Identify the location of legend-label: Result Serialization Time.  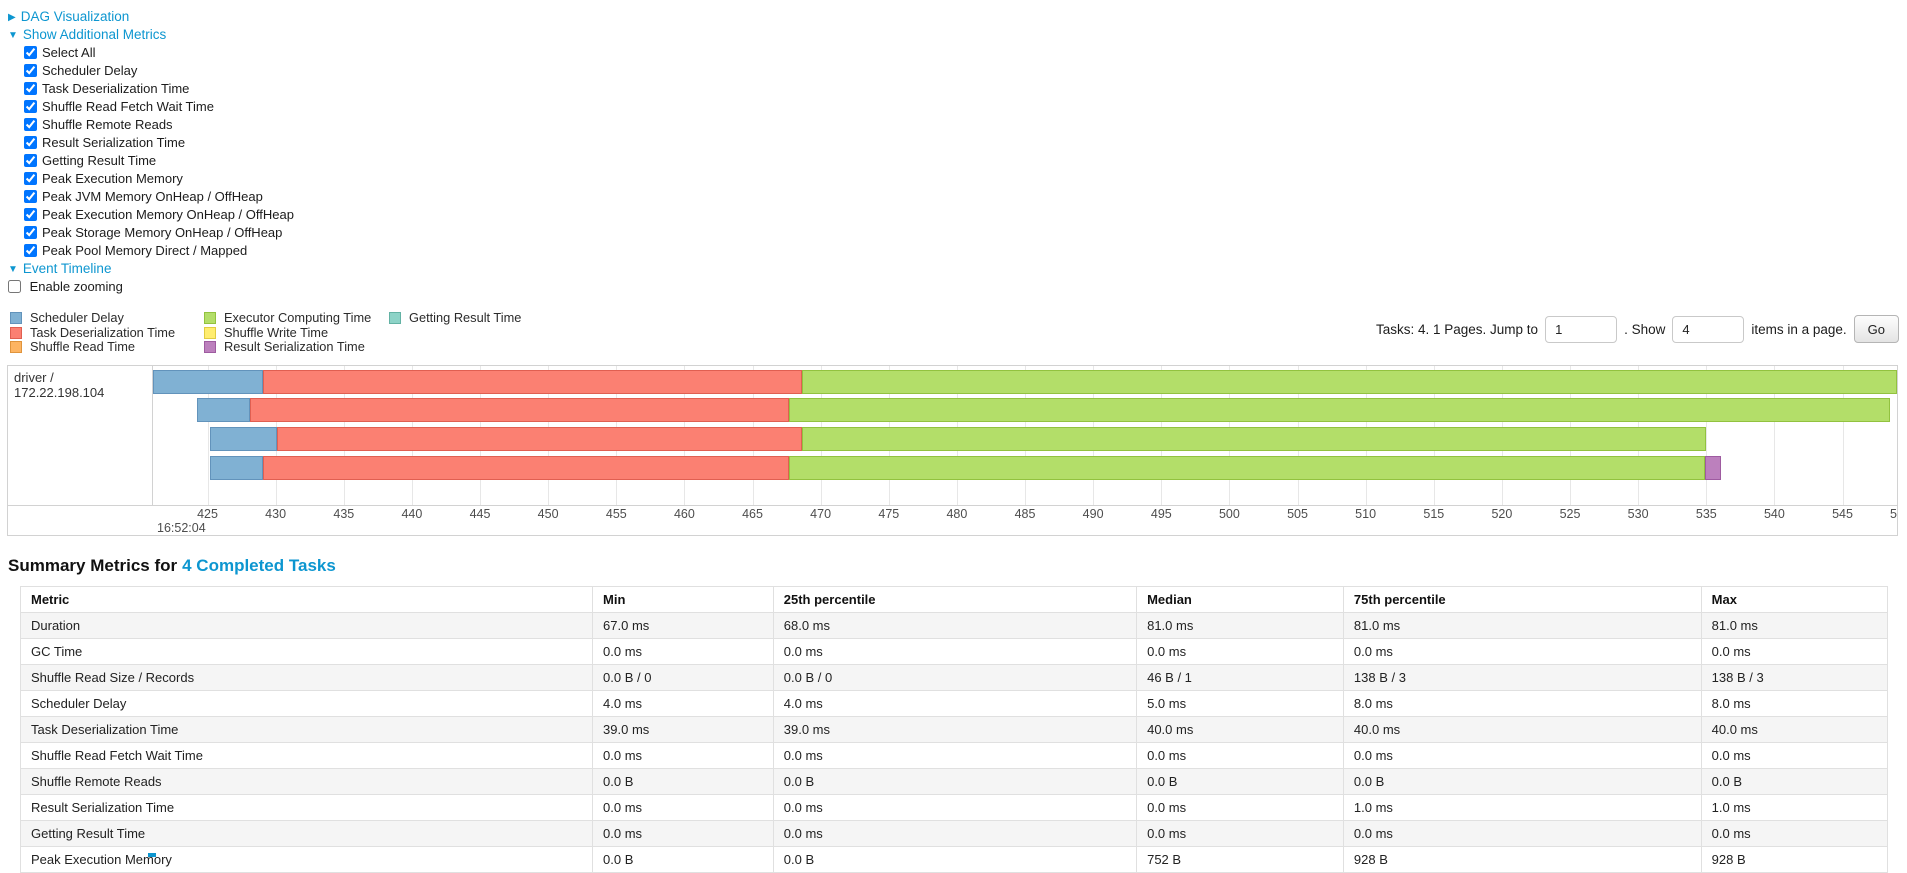
(294, 347).